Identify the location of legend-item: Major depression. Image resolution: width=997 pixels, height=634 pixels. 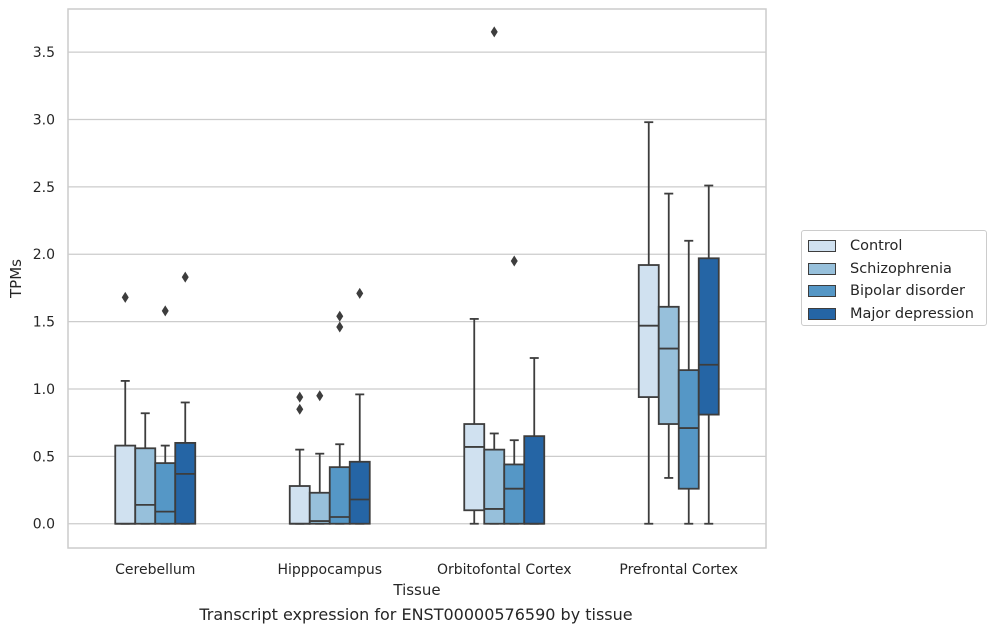
(894, 314).